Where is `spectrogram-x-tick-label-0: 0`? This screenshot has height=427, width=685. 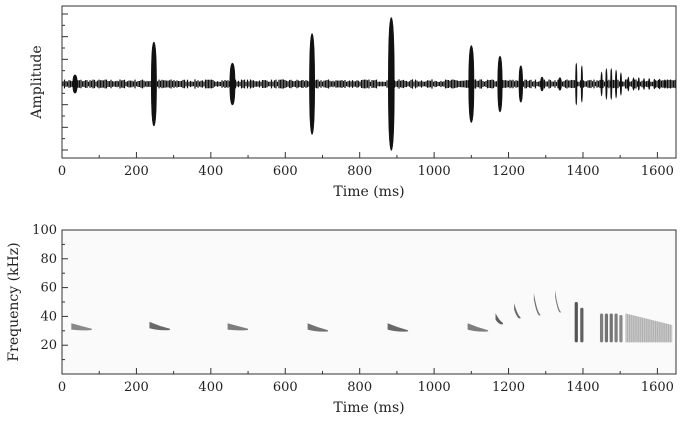 spectrogram-x-tick-label-0: 0 is located at coordinates (62, 387).